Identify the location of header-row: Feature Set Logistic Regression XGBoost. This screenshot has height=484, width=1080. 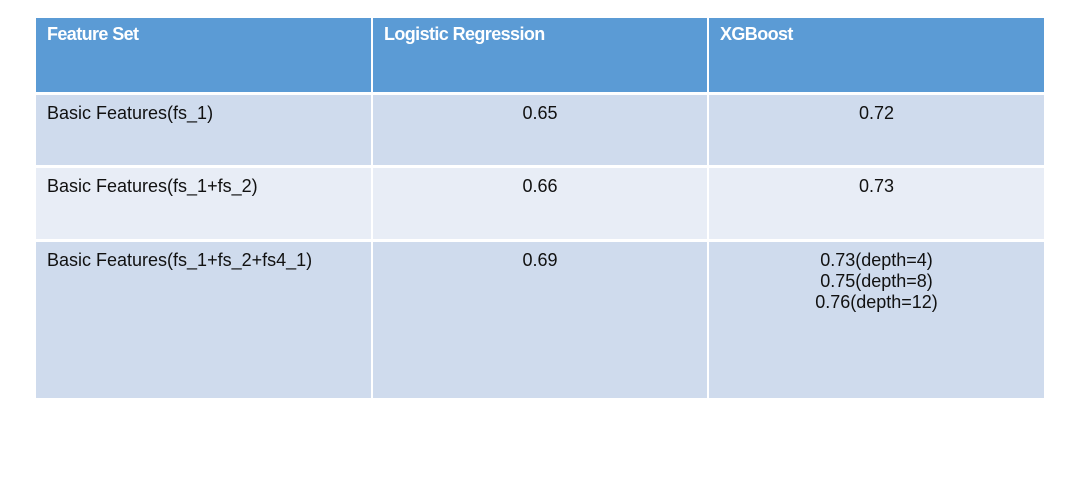
(540, 56).